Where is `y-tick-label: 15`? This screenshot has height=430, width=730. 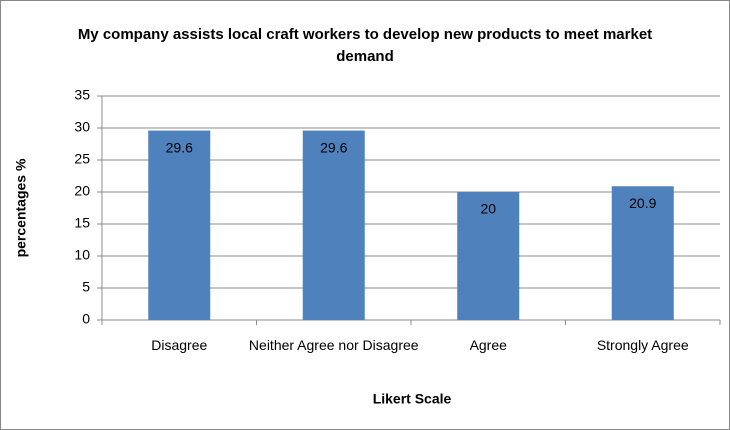
y-tick-label: 15 is located at coordinates (82, 223).